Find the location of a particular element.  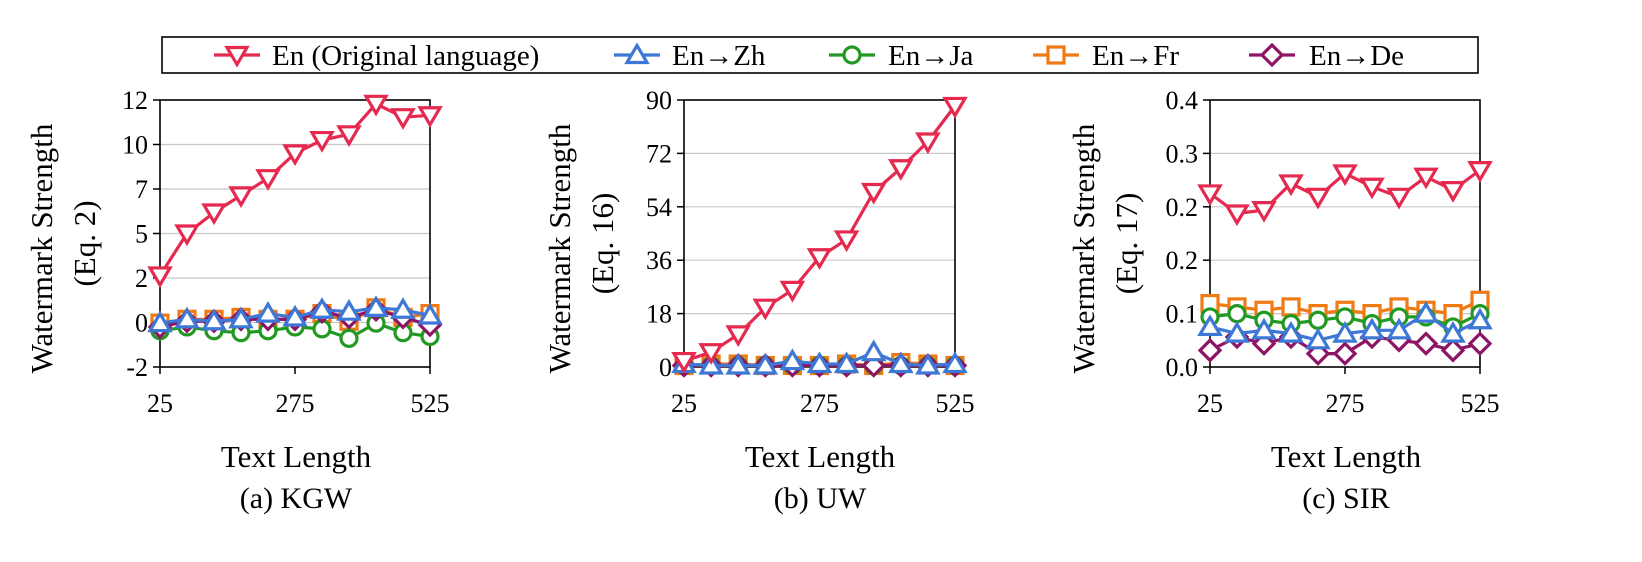

y-tick-label: 0.3 is located at coordinates (1182, 153).